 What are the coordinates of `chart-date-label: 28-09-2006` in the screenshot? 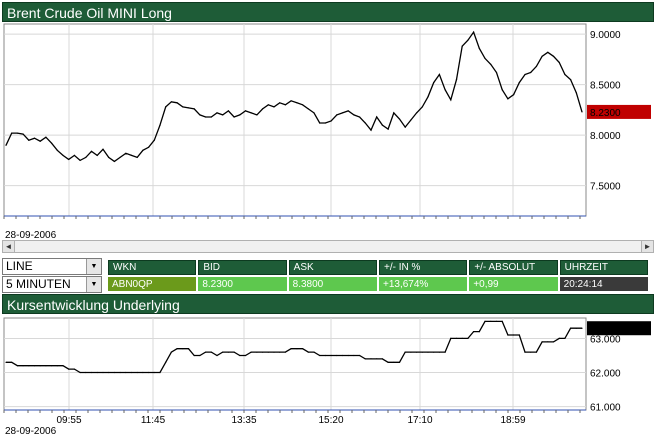 It's located at (31, 235).